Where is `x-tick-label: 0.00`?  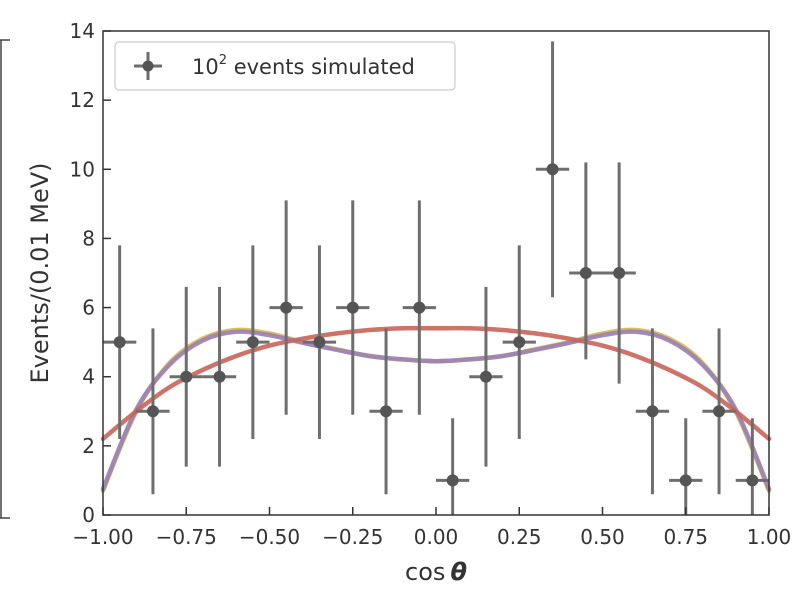
x-tick-label: 0.00 is located at coordinates (436, 537).